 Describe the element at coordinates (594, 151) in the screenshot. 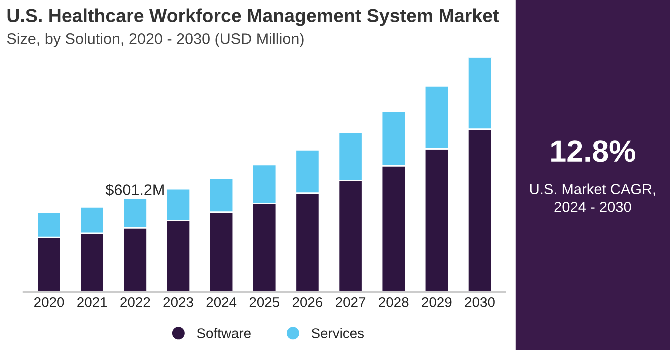

I see `text: 12.8%` at that location.